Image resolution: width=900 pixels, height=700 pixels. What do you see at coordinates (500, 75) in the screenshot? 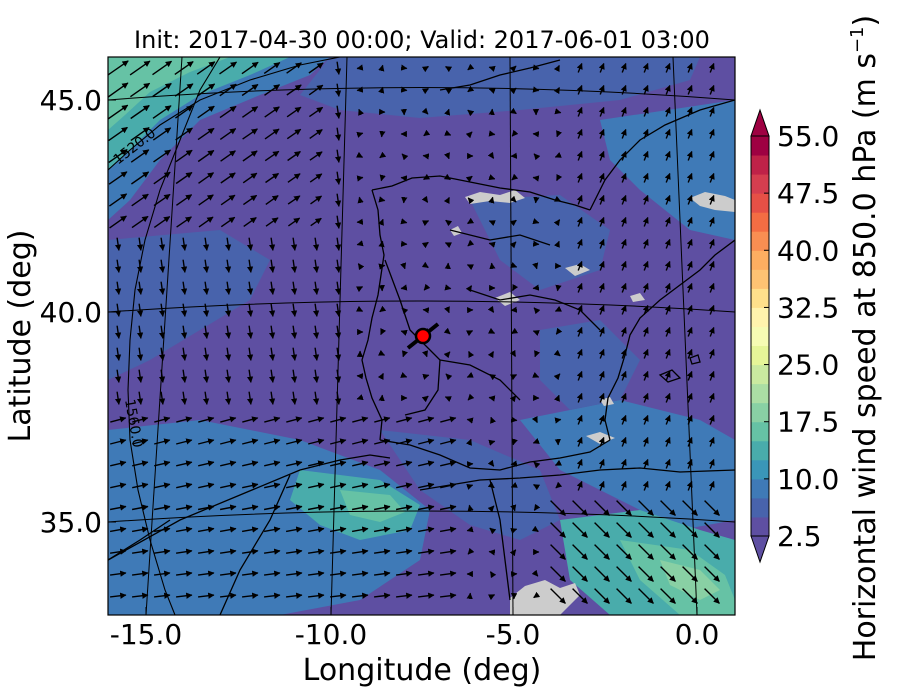
I see `coastline-france-west` at bounding box center [500, 75].